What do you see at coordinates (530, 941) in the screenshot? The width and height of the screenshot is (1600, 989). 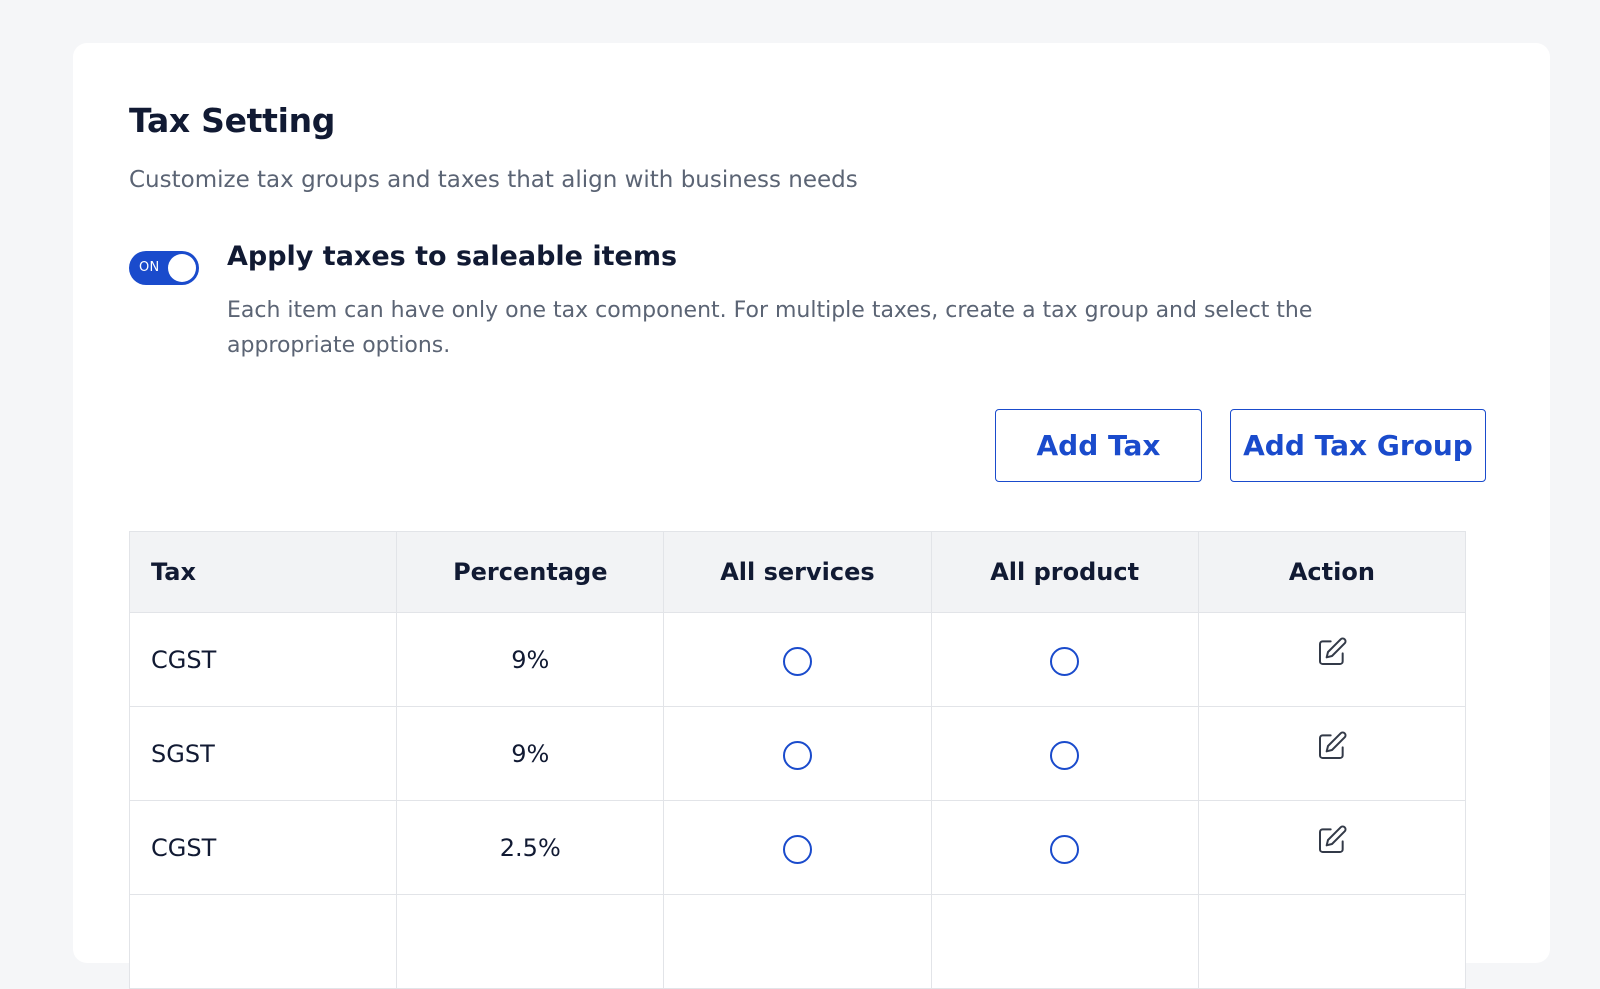 I see `percentage-cell` at bounding box center [530, 941].